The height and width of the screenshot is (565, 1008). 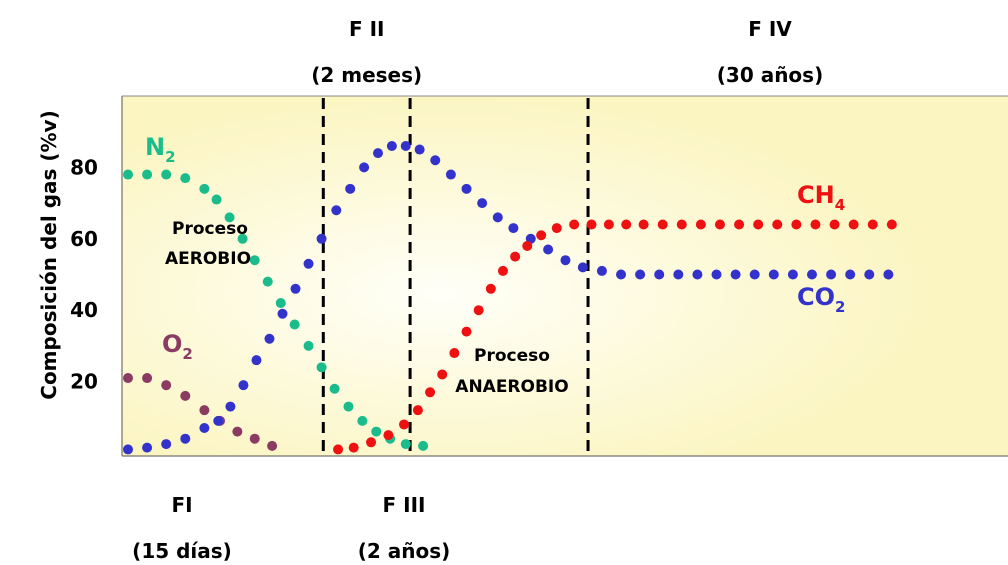 I want to click on annotation-aerobic-line1: Proceso, so click(x=210, y=229).